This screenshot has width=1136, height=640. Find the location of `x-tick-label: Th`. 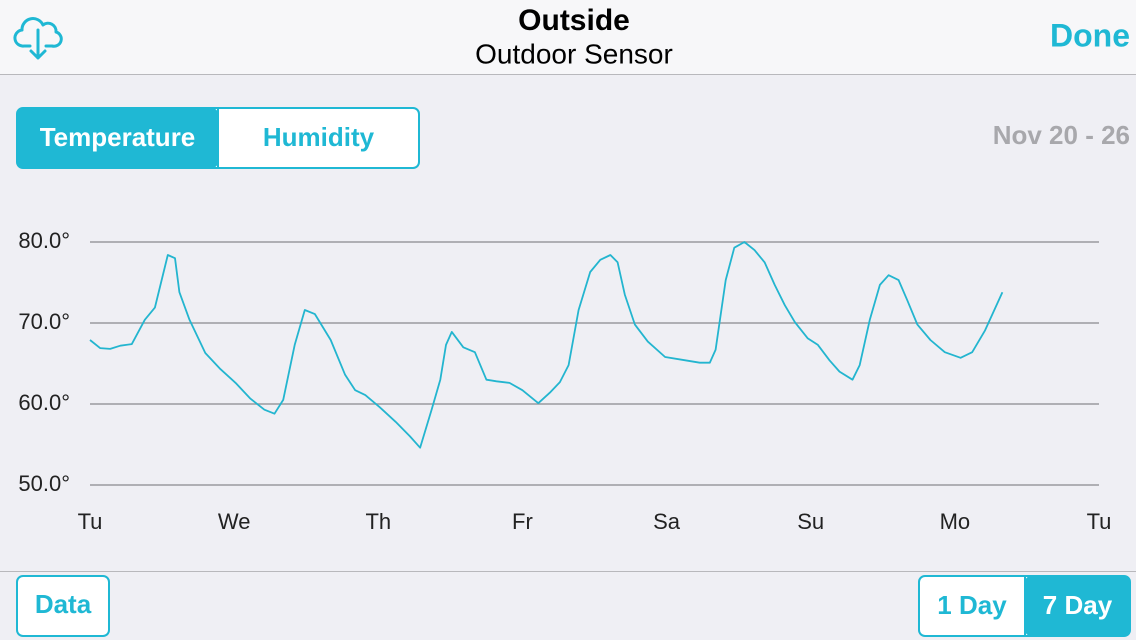

x-tick-label: Th is located at coordinates (378, 521).